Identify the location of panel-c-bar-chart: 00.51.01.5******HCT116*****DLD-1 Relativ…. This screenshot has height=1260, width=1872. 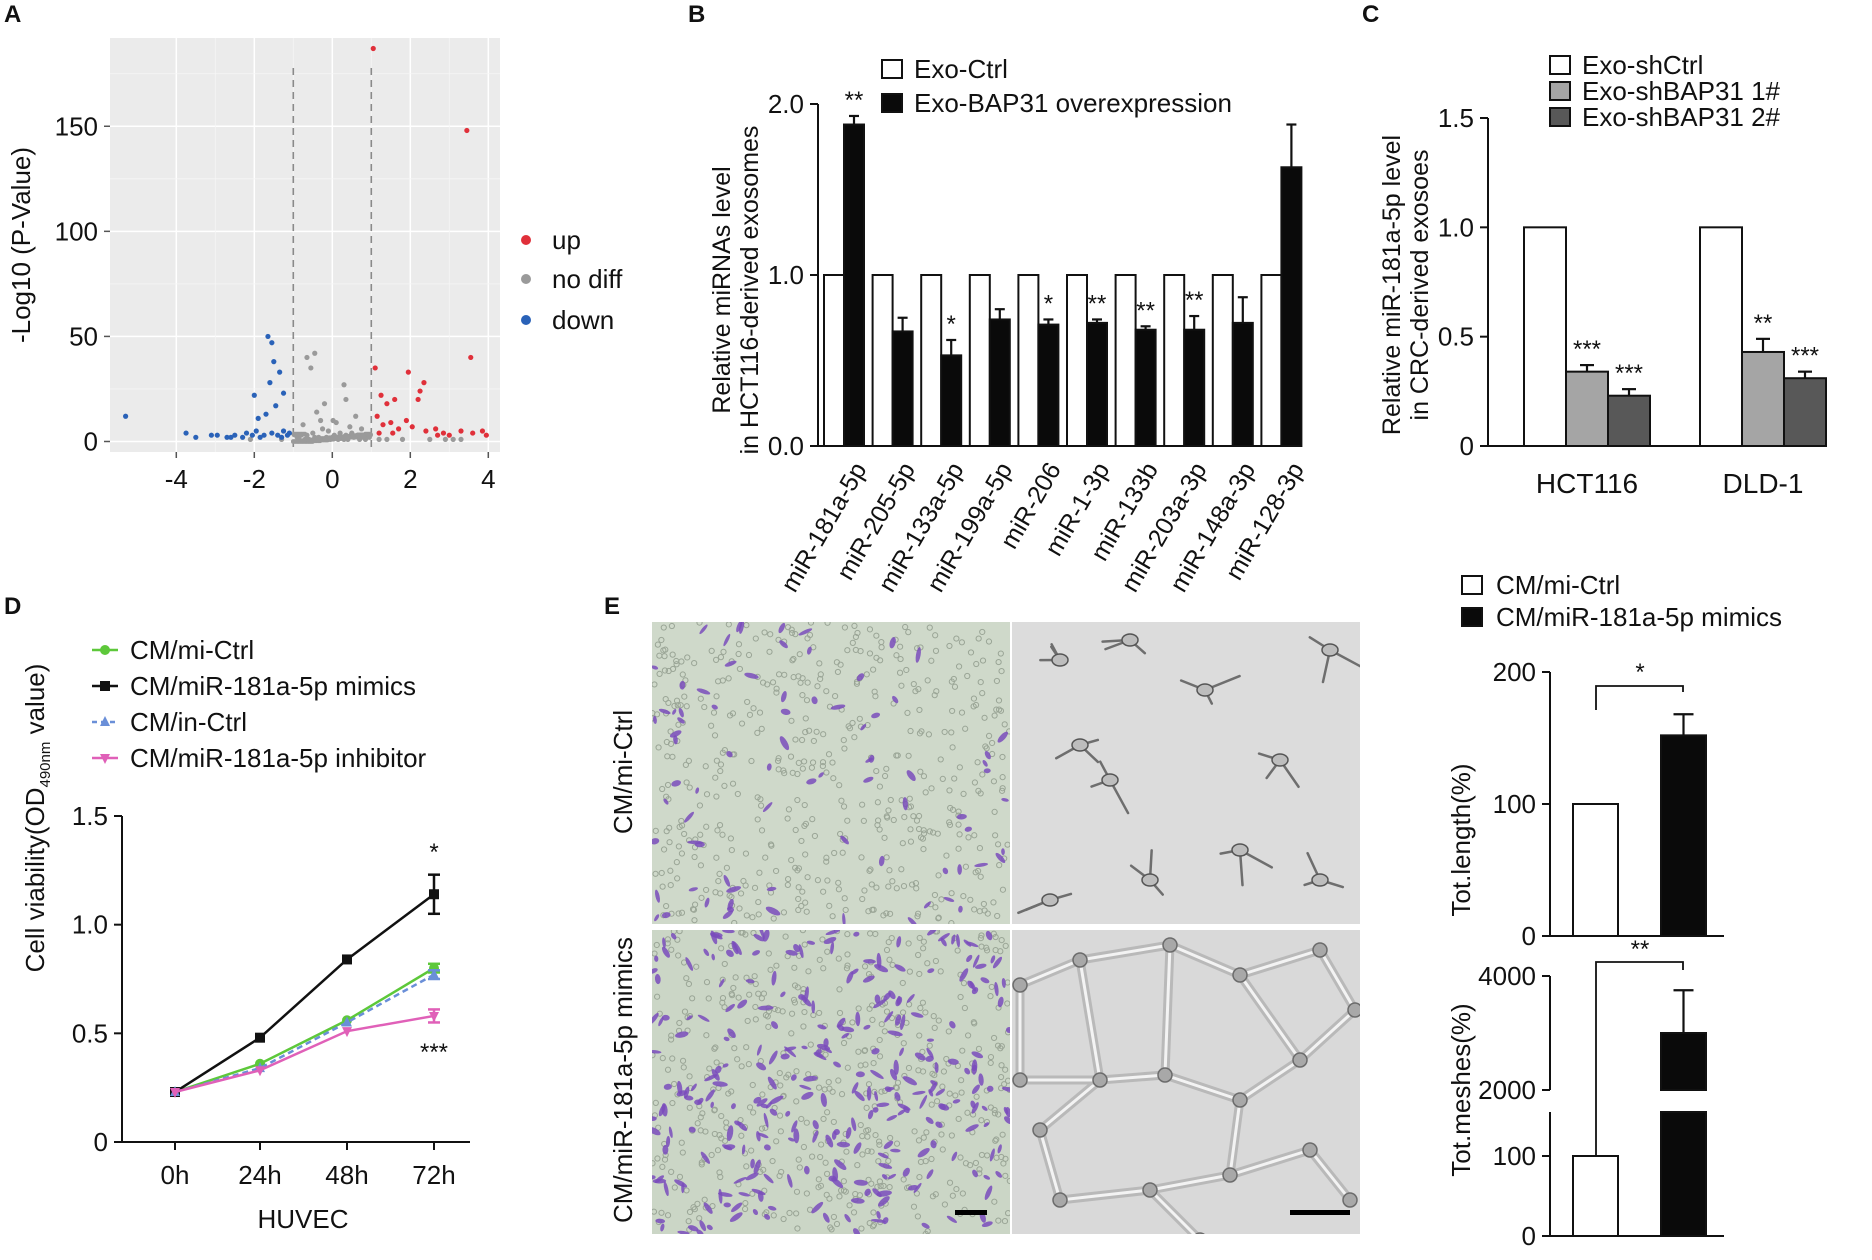
(1602, 274).